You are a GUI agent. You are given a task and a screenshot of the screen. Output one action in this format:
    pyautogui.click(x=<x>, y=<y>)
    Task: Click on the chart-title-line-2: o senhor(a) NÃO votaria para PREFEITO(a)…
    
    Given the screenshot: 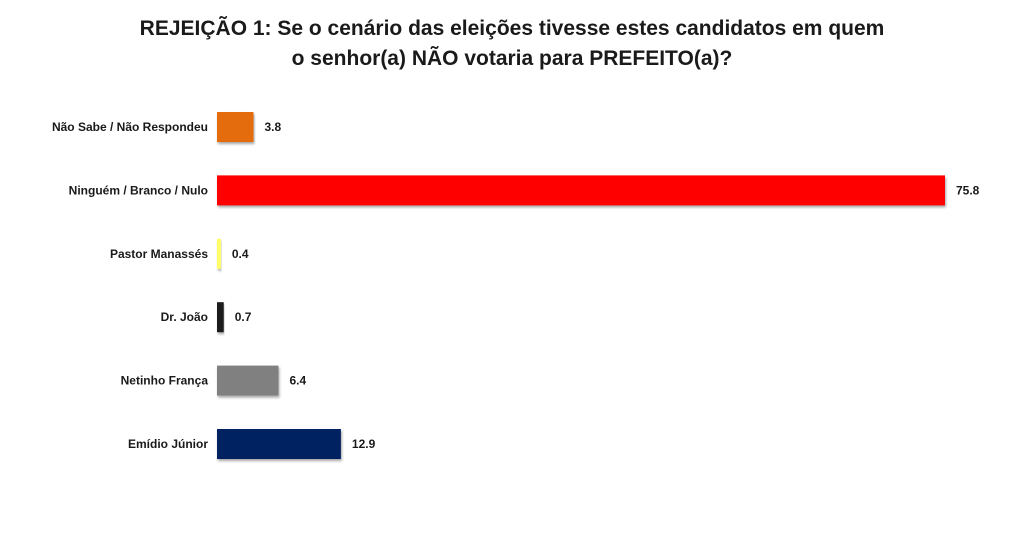 What is the action you would take?
    pyautogui.click(x=512, y=58)
    